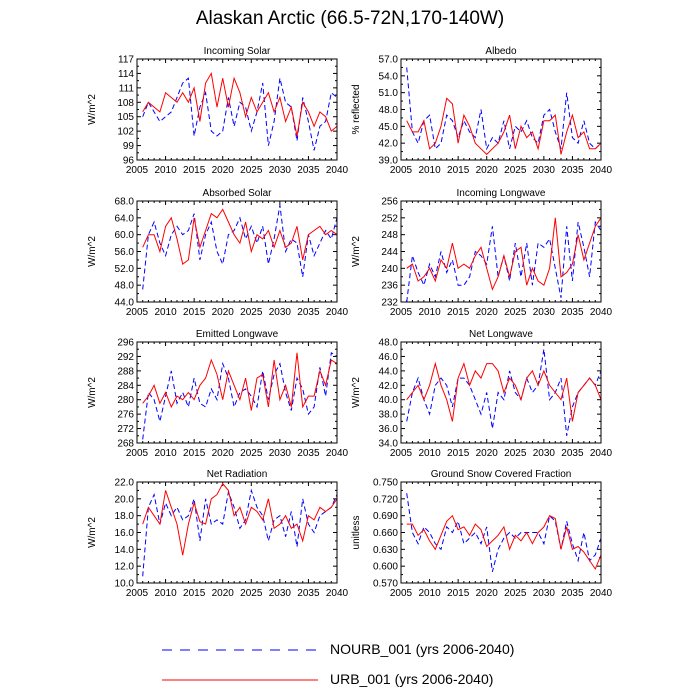 The height and width of the screenshot is (700, 700). What do you see at coordinates (92, 251) in the screenshot?
I see `y-axis-label-absorbed-solar: W/m^2` at bounding box center [92, 251].